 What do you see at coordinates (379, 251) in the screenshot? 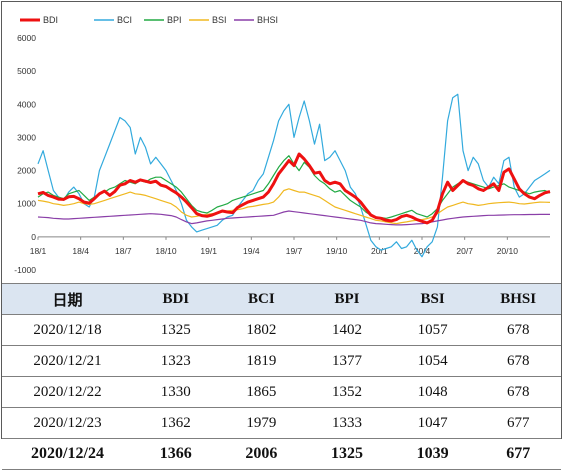
I see `x-tick-label: 20/1` at bounding box center [379, 251].